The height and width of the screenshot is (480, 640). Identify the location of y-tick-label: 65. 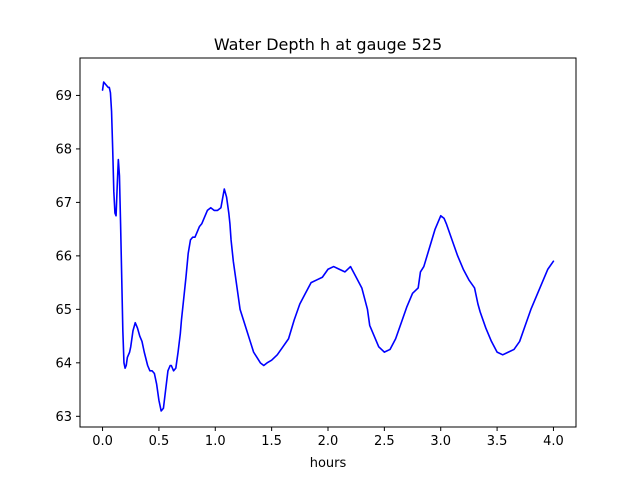
(63, 310).